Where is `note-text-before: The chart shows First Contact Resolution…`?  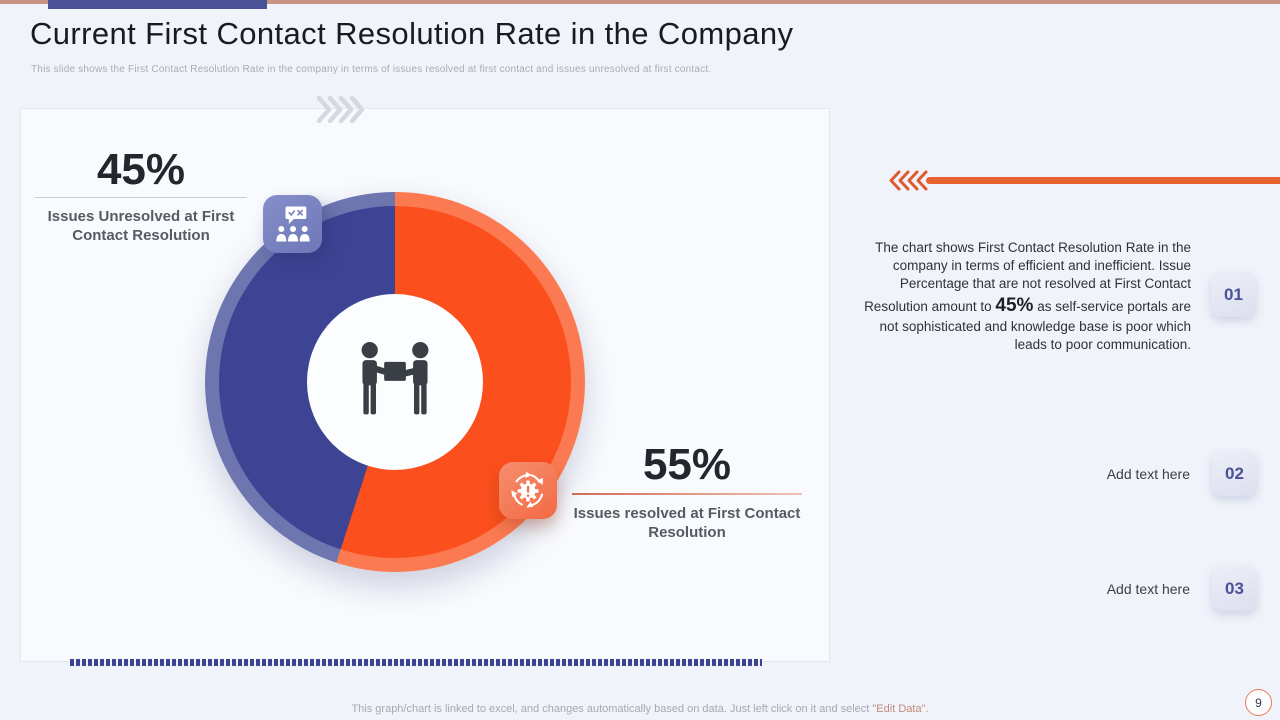 note-text-before: The chart shows First Contact Resolution… is located at coordinates (1027, 277).